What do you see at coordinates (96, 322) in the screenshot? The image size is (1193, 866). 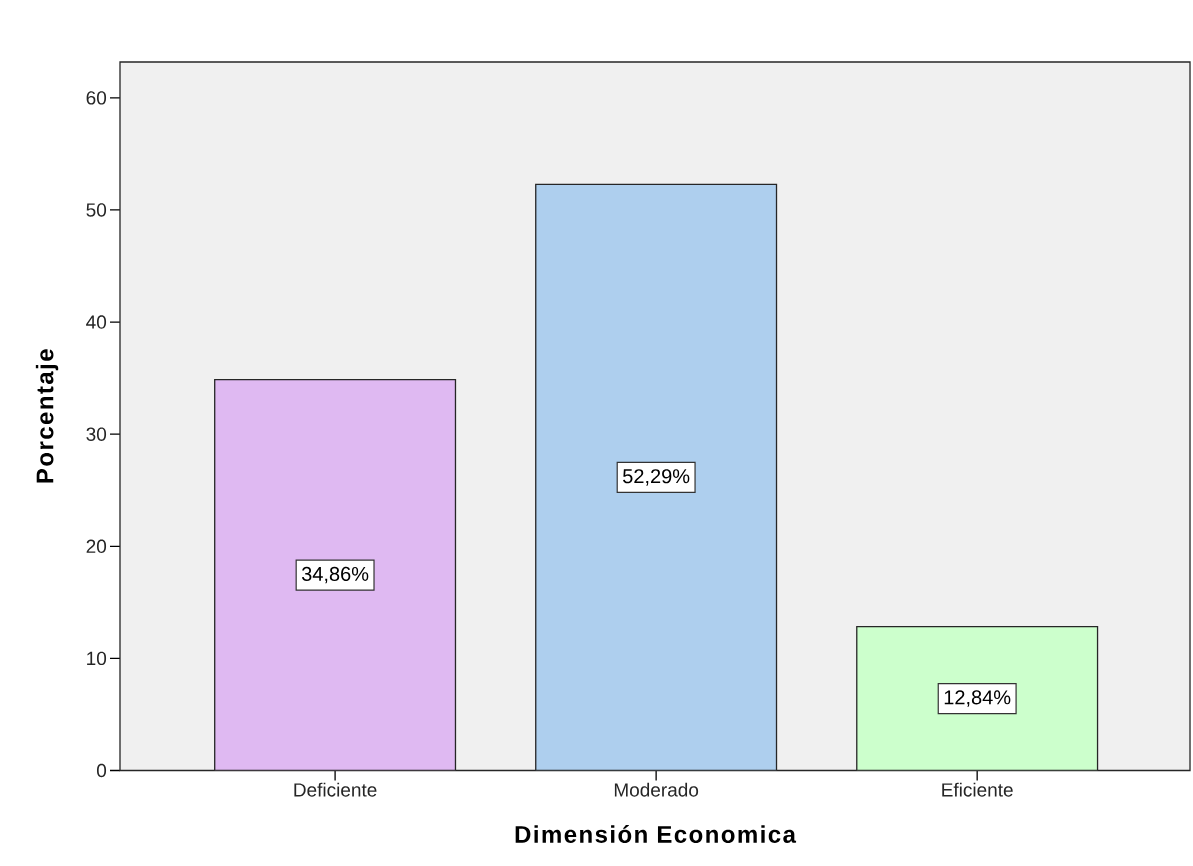 I see `y-tick-label: 40` at bounding box center [96, 322].